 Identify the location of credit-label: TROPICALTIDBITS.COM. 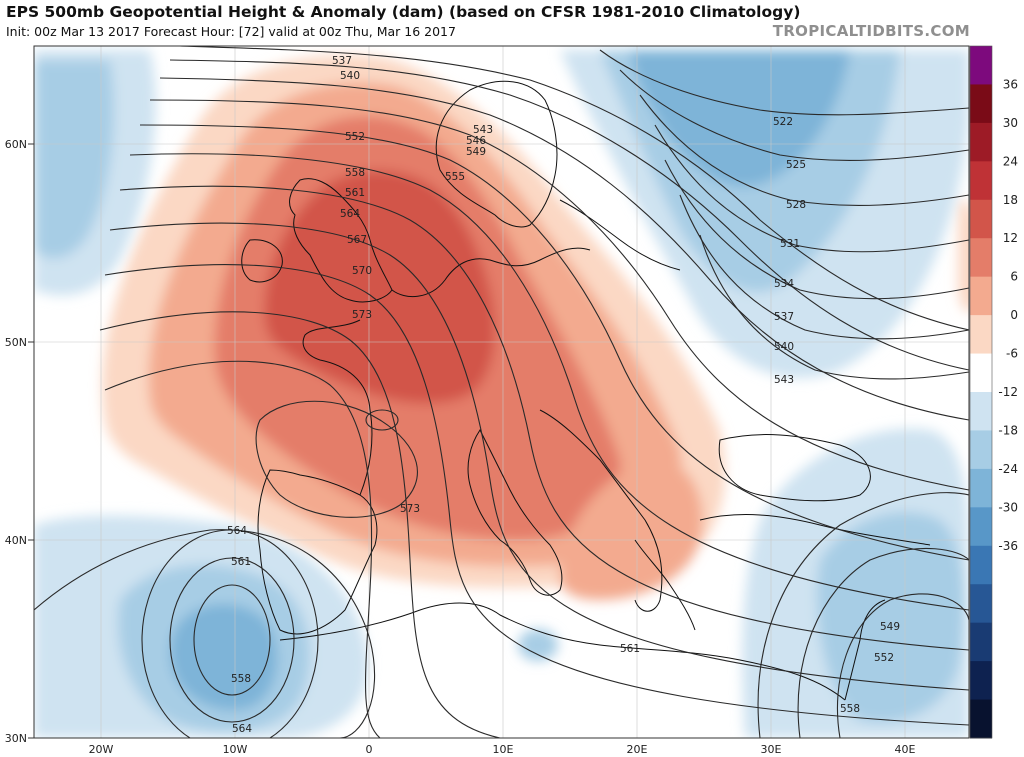
(871, 31).